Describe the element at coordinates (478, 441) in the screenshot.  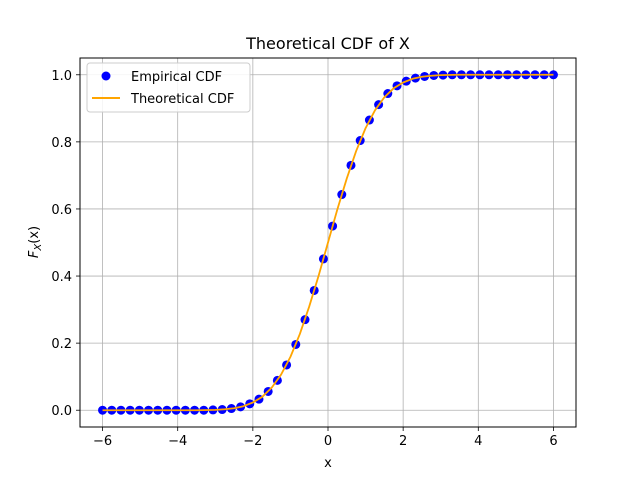
I see `x-tick-label: 4` at that location.